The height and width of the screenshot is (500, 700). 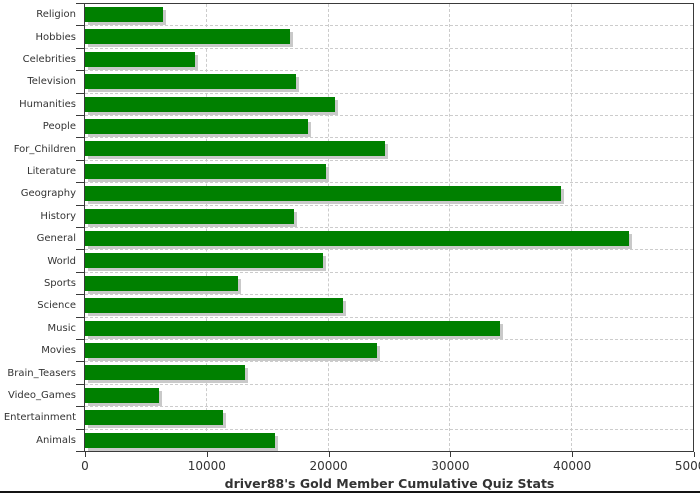 I want to click on x-tick-label: 50000, so click(x=687, y=466).